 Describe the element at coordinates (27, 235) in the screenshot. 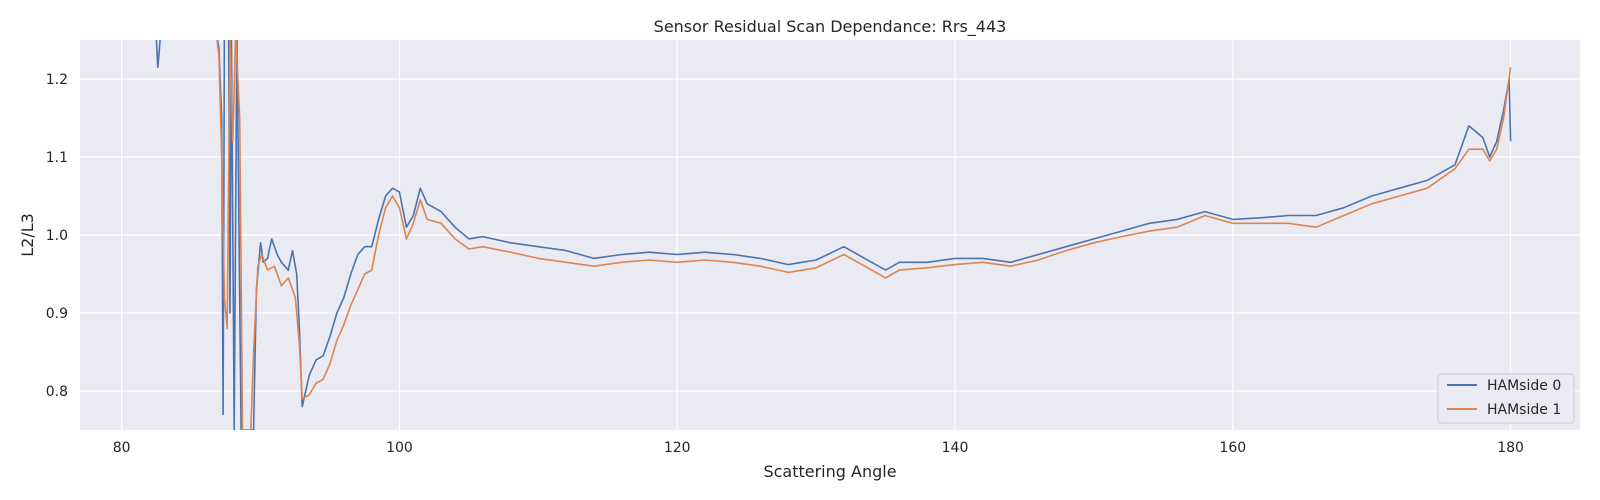

I see `y-axis-label: L2/L3` at that location.